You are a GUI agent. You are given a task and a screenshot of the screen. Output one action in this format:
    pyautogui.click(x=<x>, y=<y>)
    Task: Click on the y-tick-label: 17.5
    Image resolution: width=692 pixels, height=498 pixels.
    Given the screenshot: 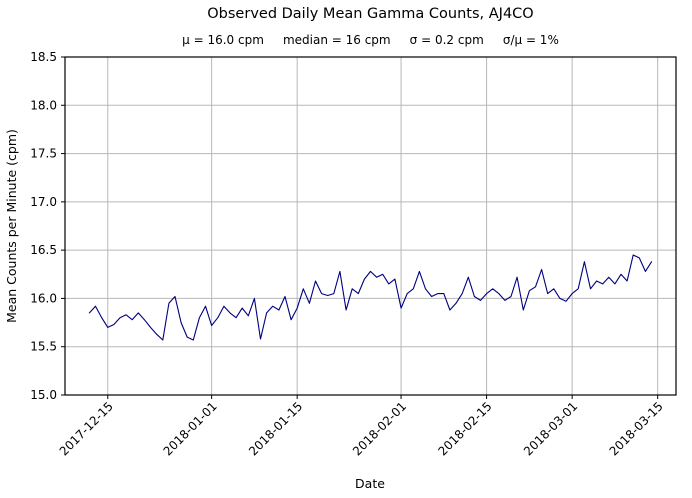 What is the action you would take?
    pyautogui.click(x=43, y=154)
    